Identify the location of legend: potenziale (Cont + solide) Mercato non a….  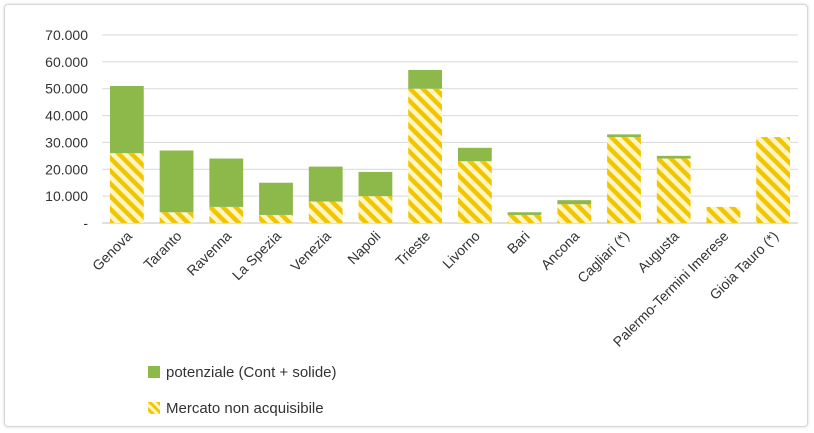
(242, 390).